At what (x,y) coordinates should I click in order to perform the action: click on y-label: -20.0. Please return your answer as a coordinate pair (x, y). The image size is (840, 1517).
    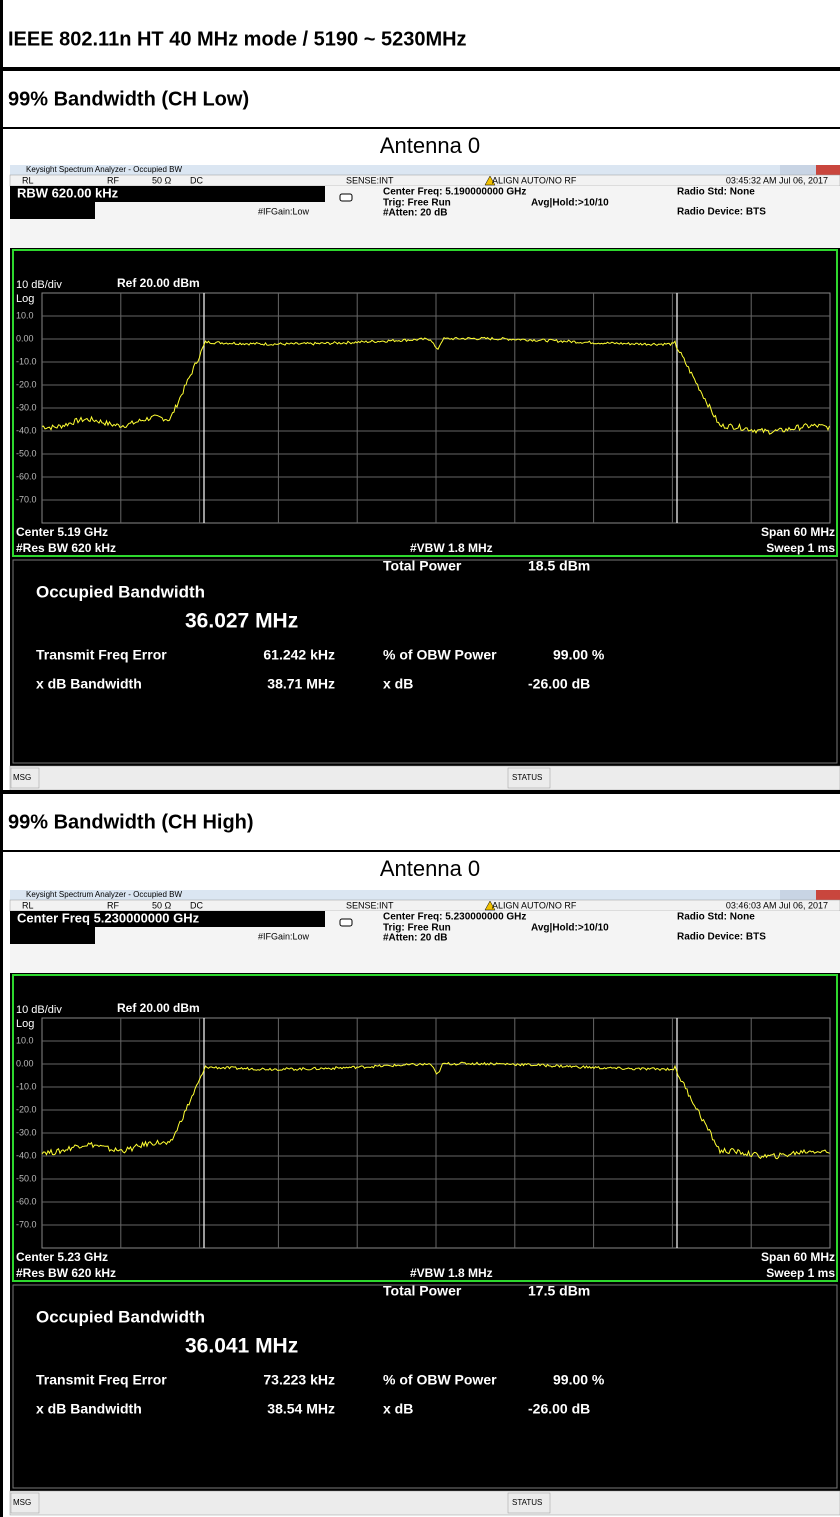
    Looking at the image, I should click on (26, 384).